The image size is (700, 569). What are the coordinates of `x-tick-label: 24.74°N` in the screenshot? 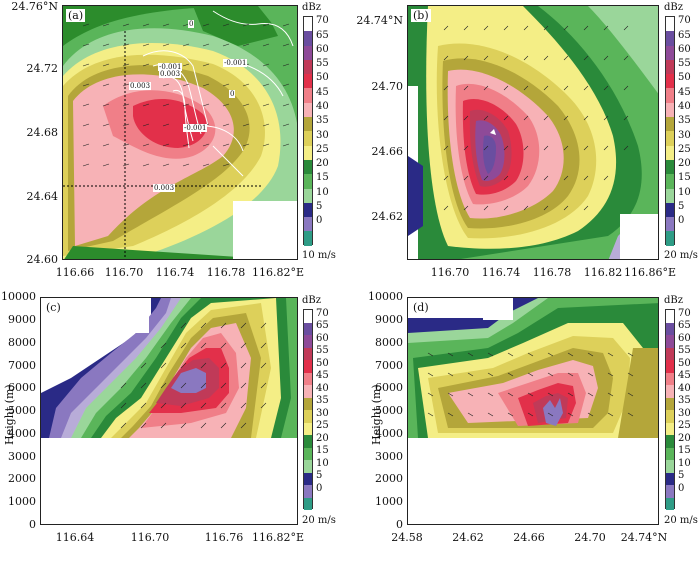 It's located at (644, 537).